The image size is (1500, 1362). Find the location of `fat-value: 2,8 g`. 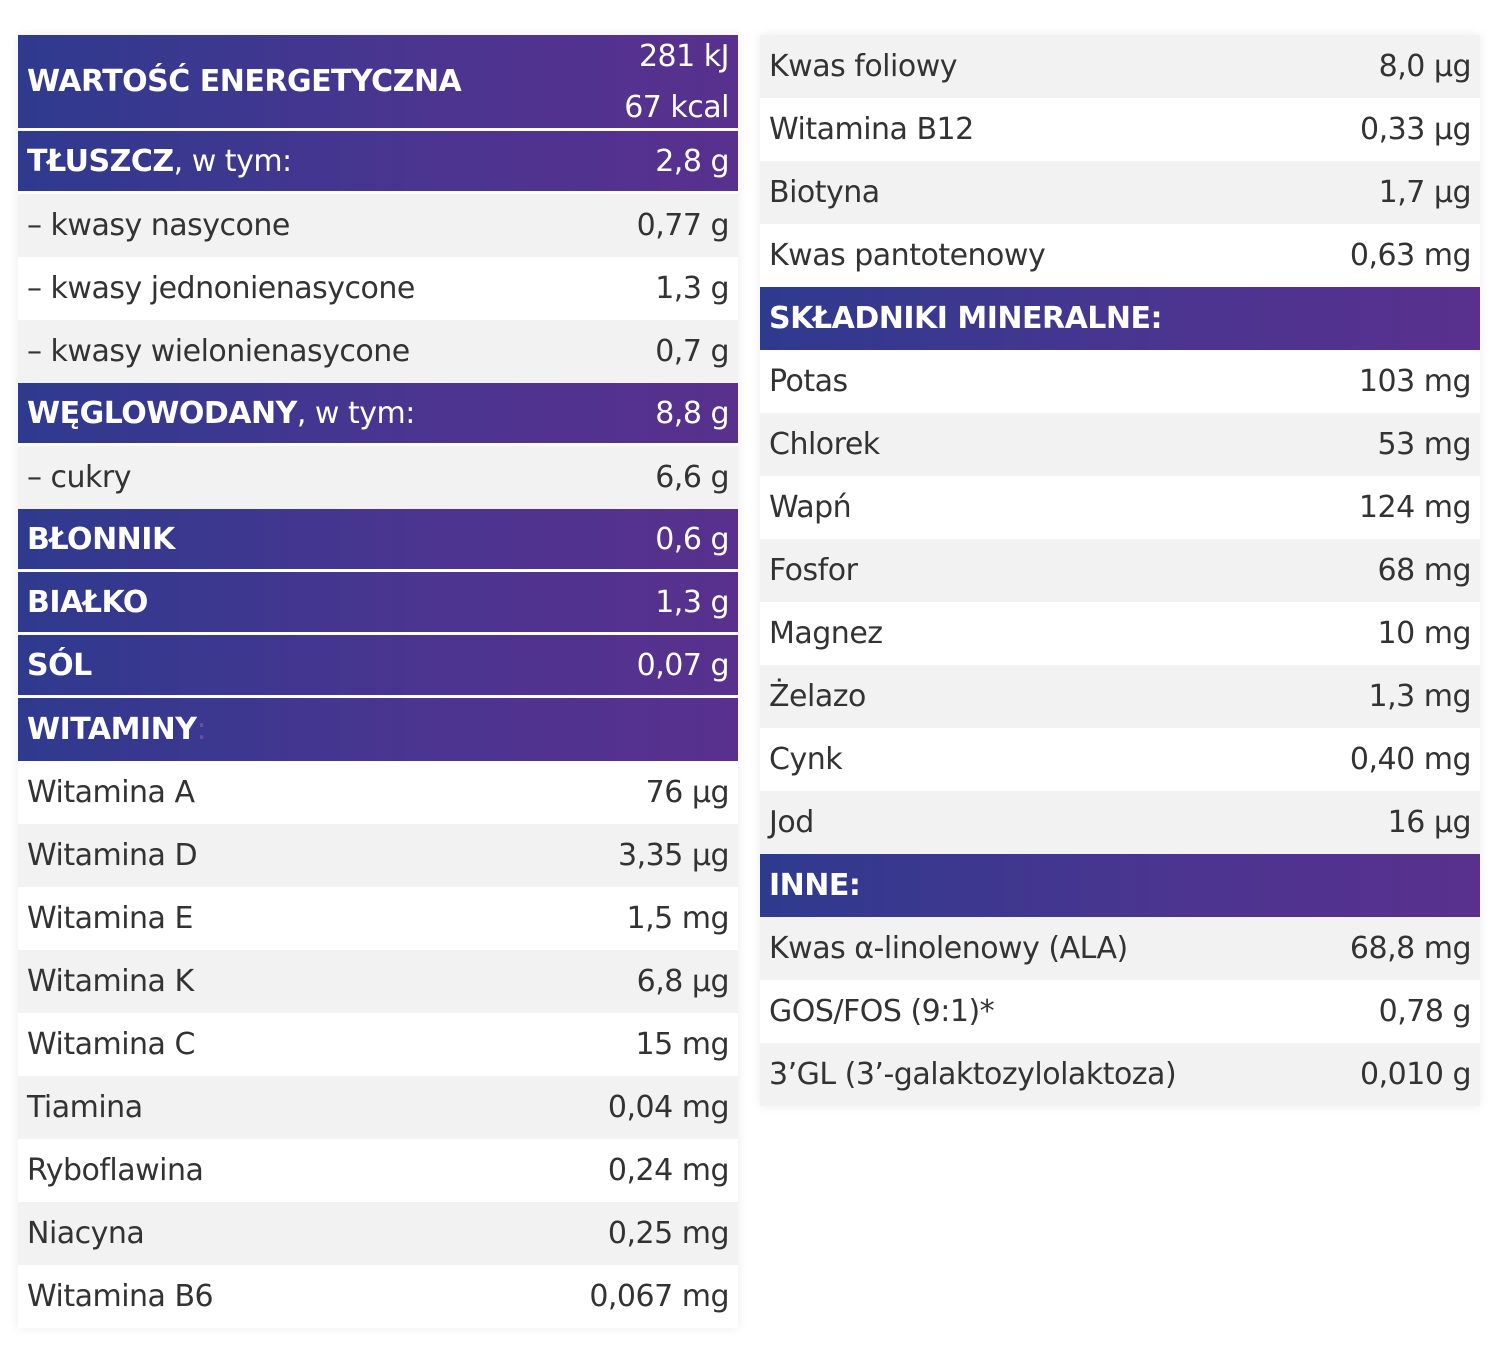

fat-value: 2,8 g is located at coordinates (692, 161).